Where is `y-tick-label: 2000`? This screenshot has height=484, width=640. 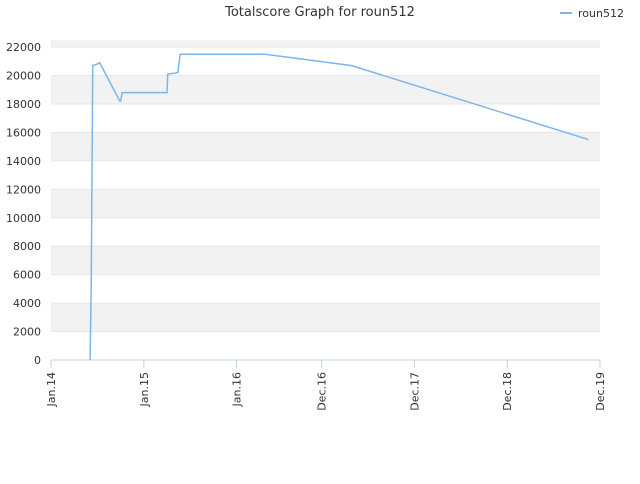 y-tick-label: 2000 is located at coordinates (27, 332).